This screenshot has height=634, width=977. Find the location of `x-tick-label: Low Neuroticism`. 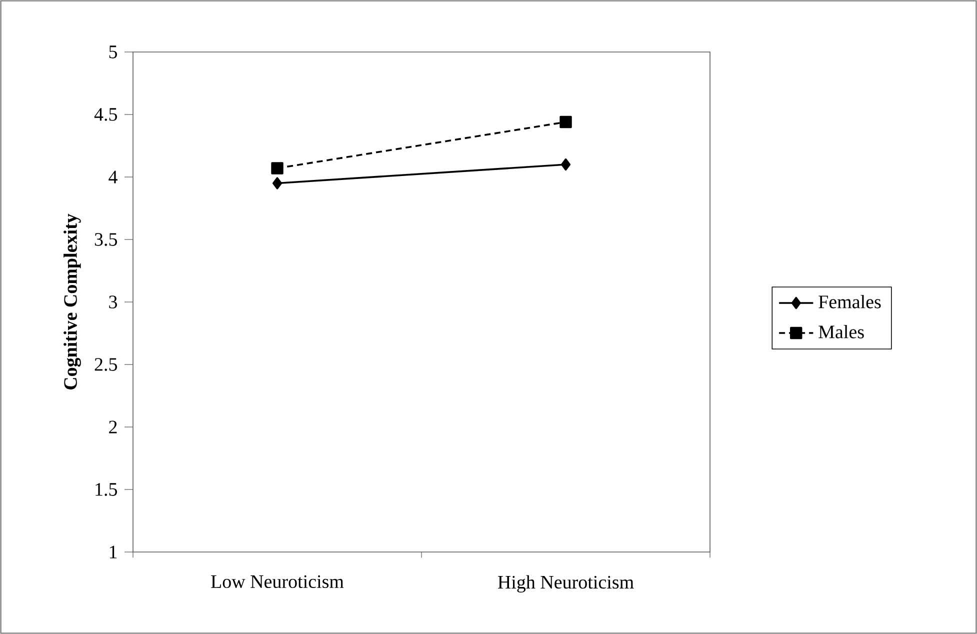

x-tick-label: Low Neuroticism is located at coordinates (277, 581).